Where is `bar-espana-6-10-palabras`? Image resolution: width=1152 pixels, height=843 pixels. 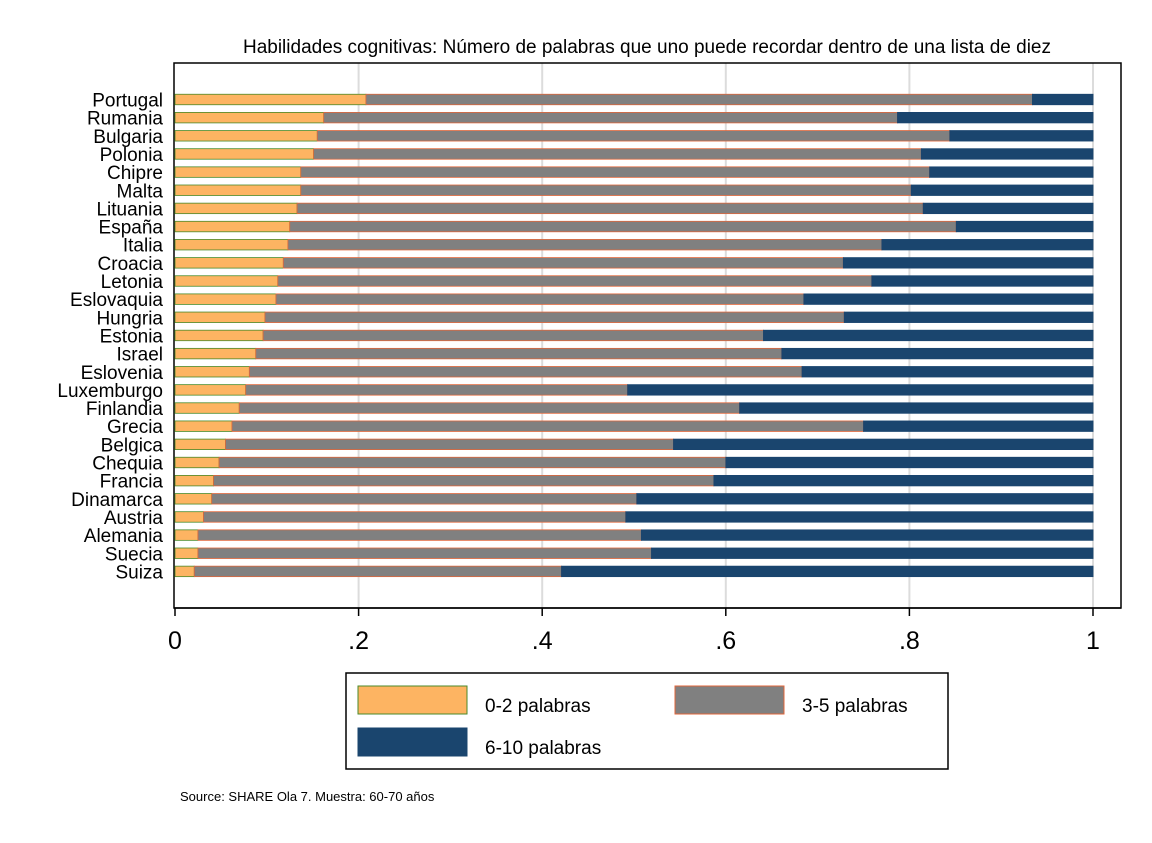
bar-espana-6-10-palabras is located at coordinates (1024, 226).